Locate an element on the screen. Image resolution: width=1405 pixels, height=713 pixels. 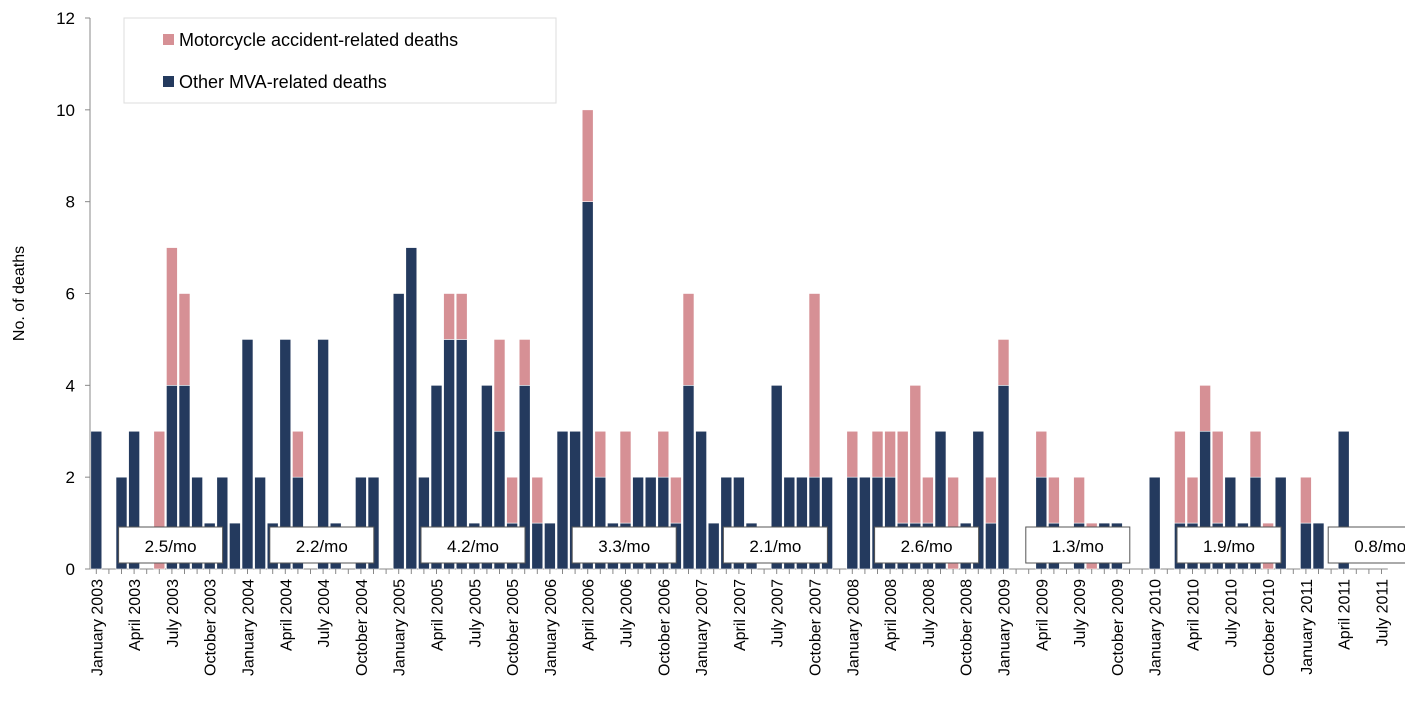
x-tick-label: October 2004 is located at coordinates (362, 627).